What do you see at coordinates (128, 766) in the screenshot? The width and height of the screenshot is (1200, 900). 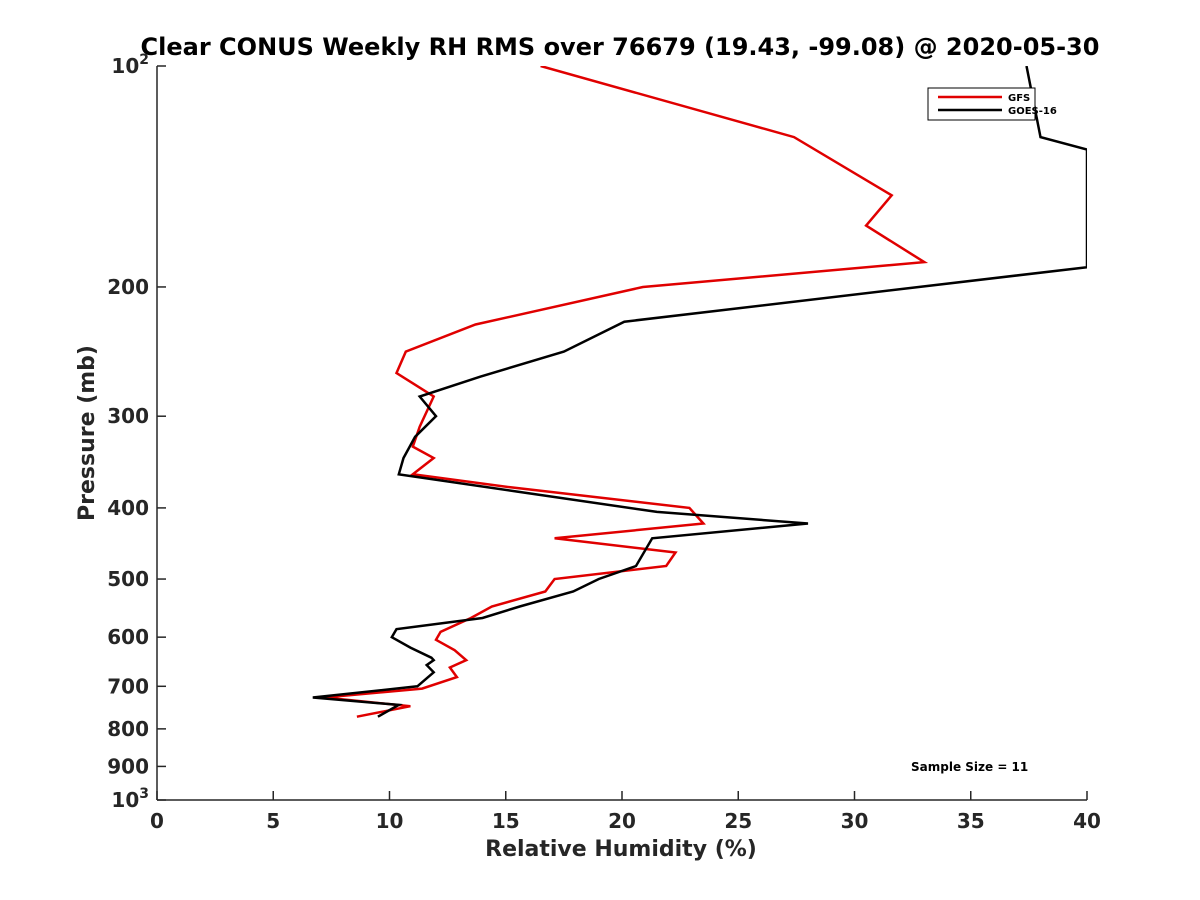 I see `y-tick-label: 900` at bounding box center [128, 766].